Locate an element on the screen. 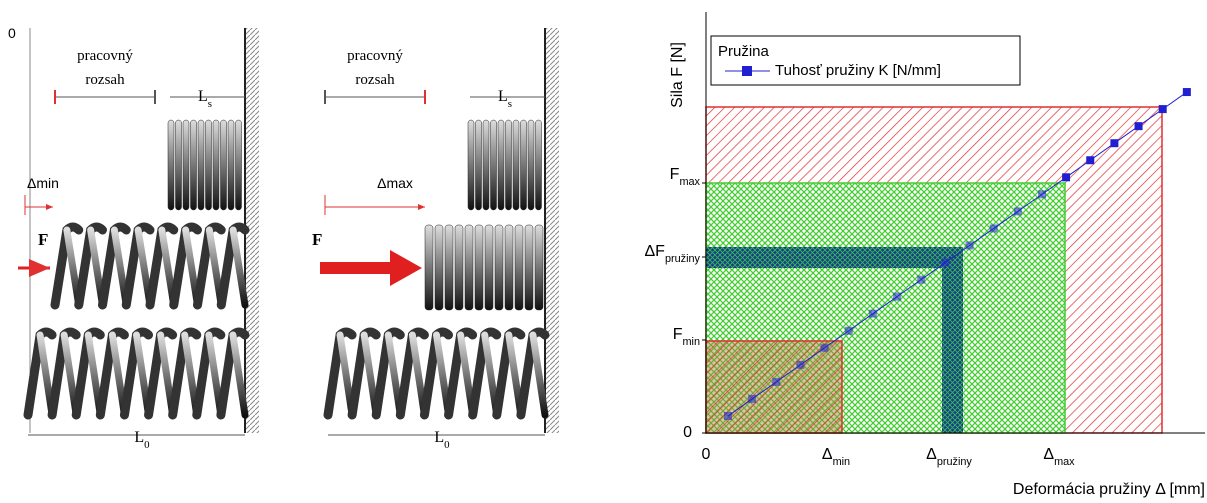  range-label: pracovný is located at coordinates (105, 56).